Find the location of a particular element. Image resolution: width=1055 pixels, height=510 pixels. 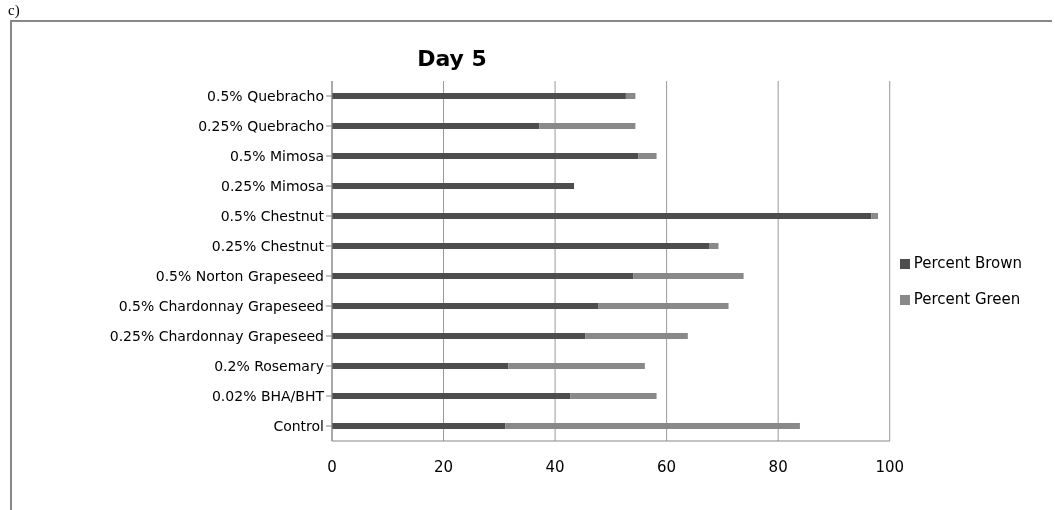

chart-title: Day 5 is located at coordinates (452, 58).